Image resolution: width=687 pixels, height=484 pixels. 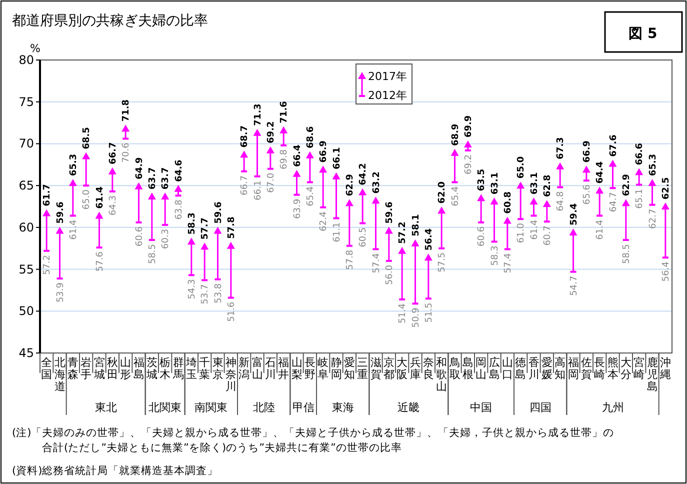 What do you see at coordinates (165, 368) in the screenshot?
I see `x-tick-label: 栃木` at bounding box center [165, 368].